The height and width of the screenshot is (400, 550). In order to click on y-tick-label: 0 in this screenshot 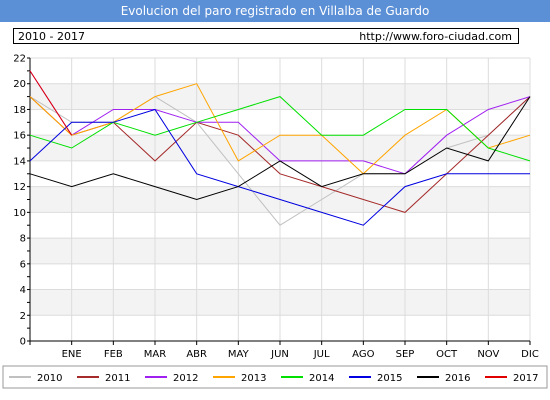, I will do `click(23, 342)`.